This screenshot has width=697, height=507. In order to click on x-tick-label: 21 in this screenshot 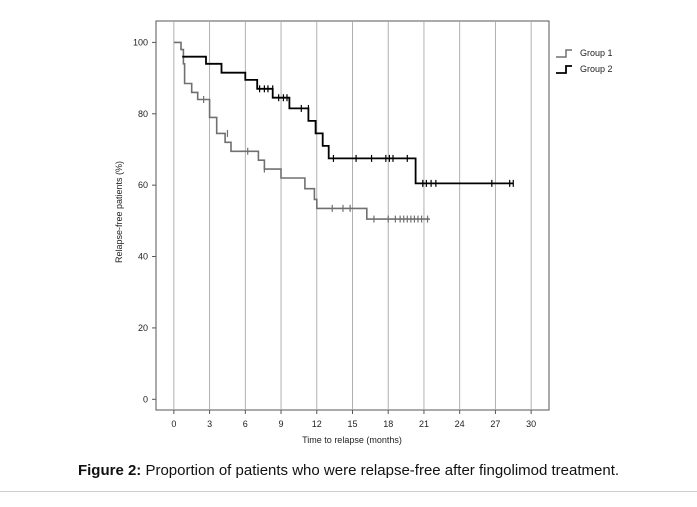, I will do `click(424, 424)`.